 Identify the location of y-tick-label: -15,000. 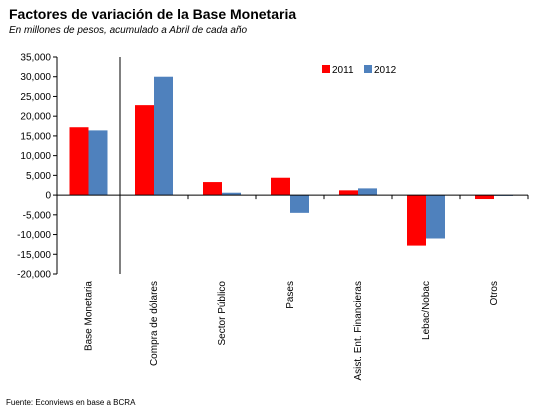
(34, 255).